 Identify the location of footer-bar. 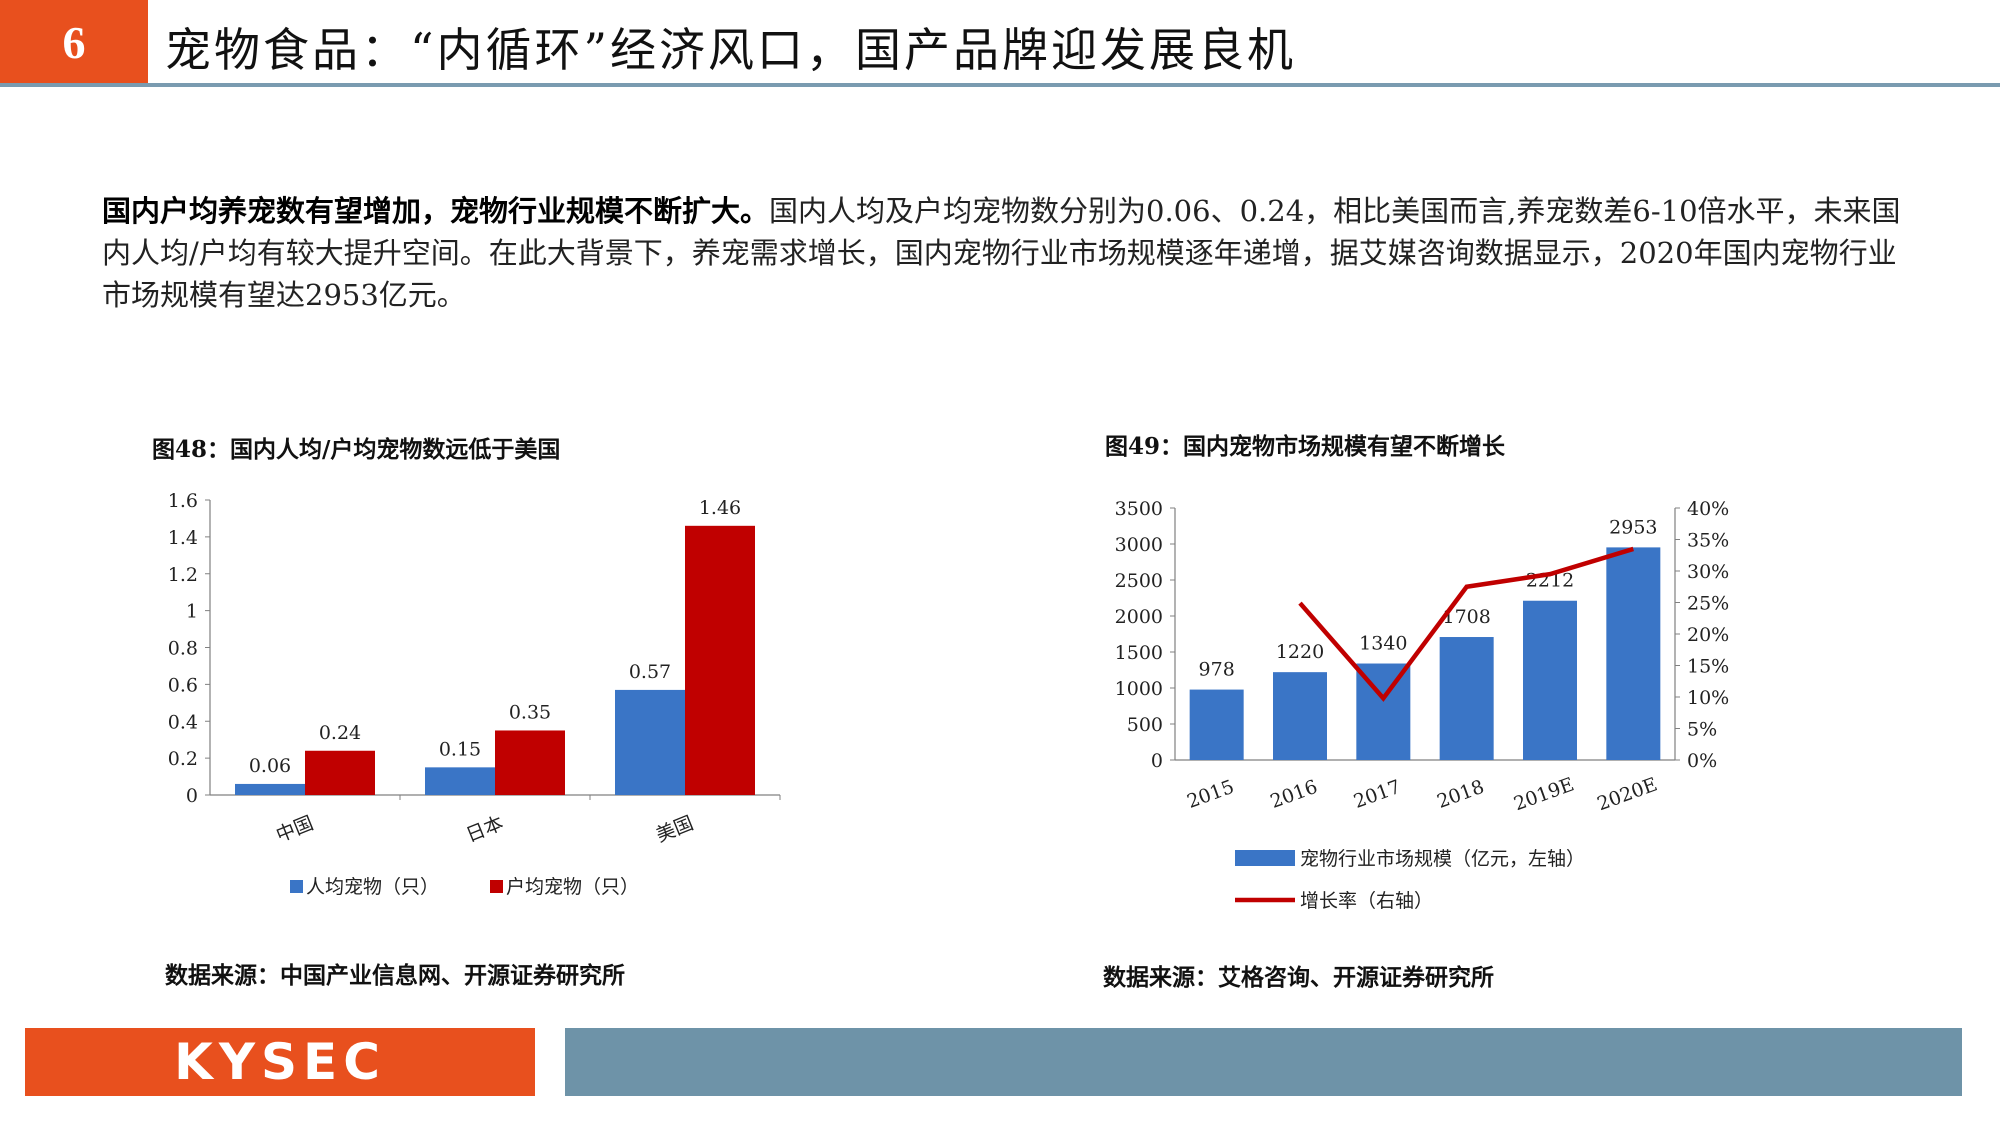
(1263, 1062).